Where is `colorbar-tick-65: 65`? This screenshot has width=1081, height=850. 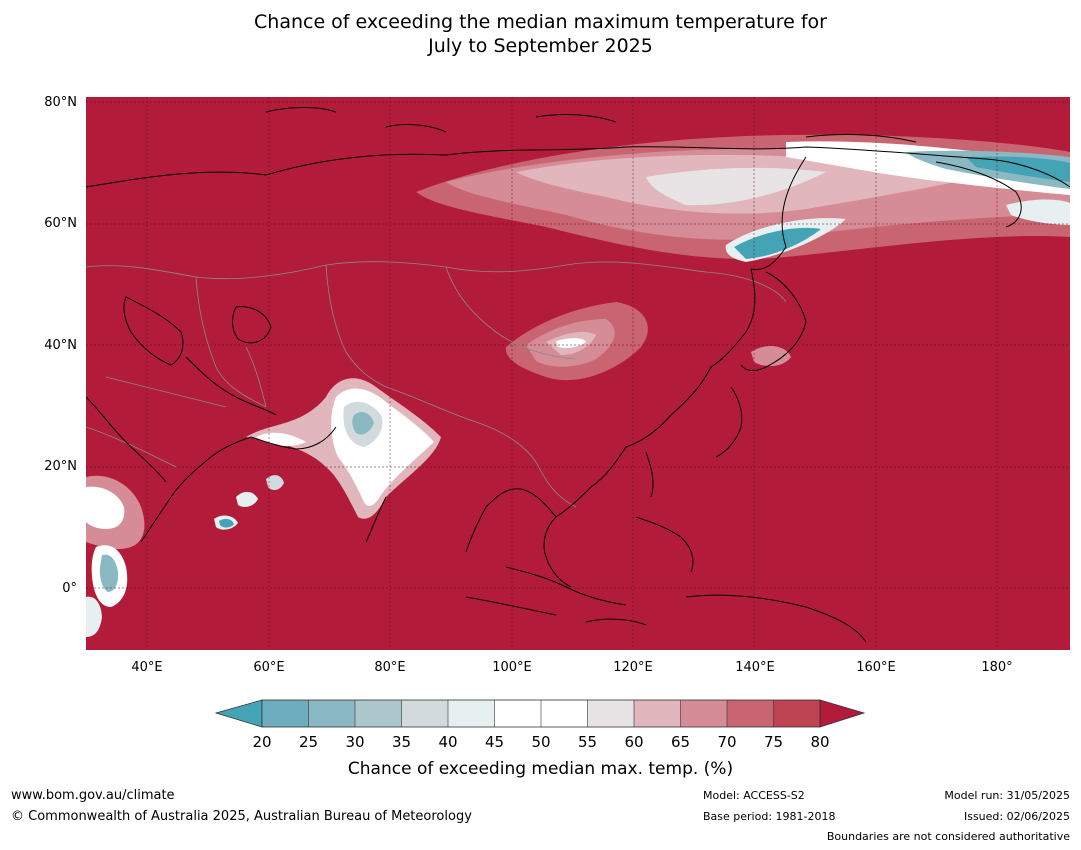 colorbar-tick-65: 65 is located at coordinates (680, 742).